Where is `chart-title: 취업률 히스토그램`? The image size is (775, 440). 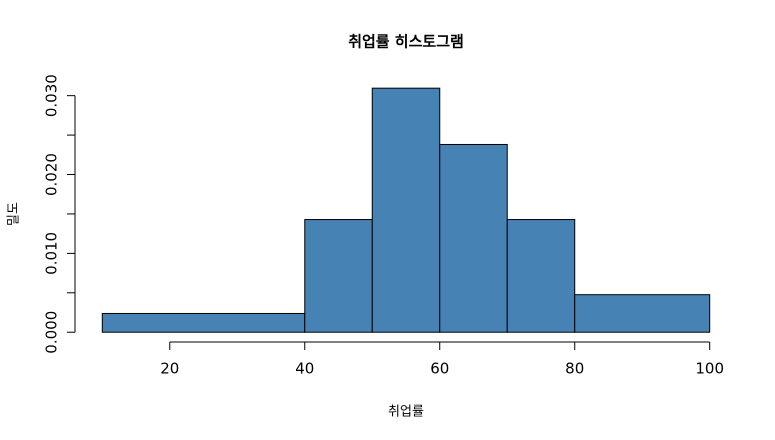 chart-title: 취업률 히스토그램 is located at coordinates (406, 42).